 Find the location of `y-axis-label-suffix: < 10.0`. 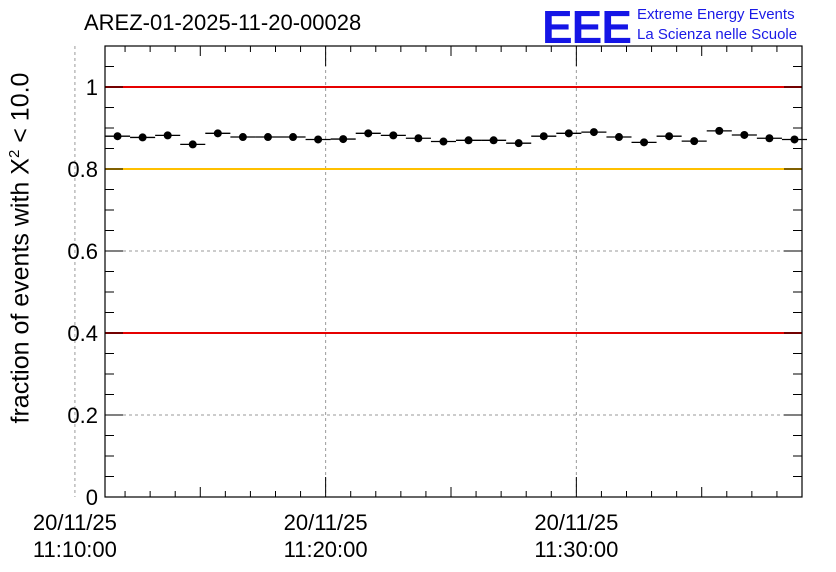

y-axis-label-suffix: < 10.0 is located at coordinates (20, 111).